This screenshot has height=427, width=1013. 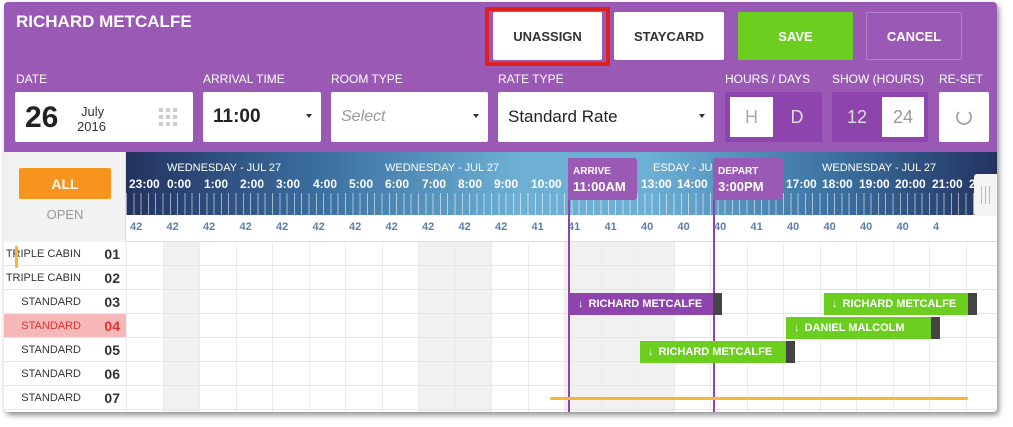 I want to click on hours-option: H, so click(x=751, y=117).